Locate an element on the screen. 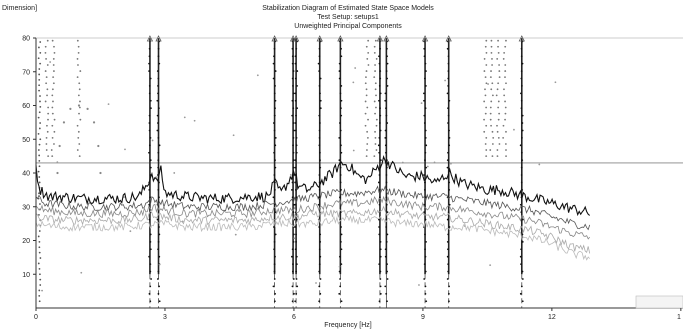 This screenshot has height=330, width=683. x-tick-label: 12 is located at coordinates (552, 317).